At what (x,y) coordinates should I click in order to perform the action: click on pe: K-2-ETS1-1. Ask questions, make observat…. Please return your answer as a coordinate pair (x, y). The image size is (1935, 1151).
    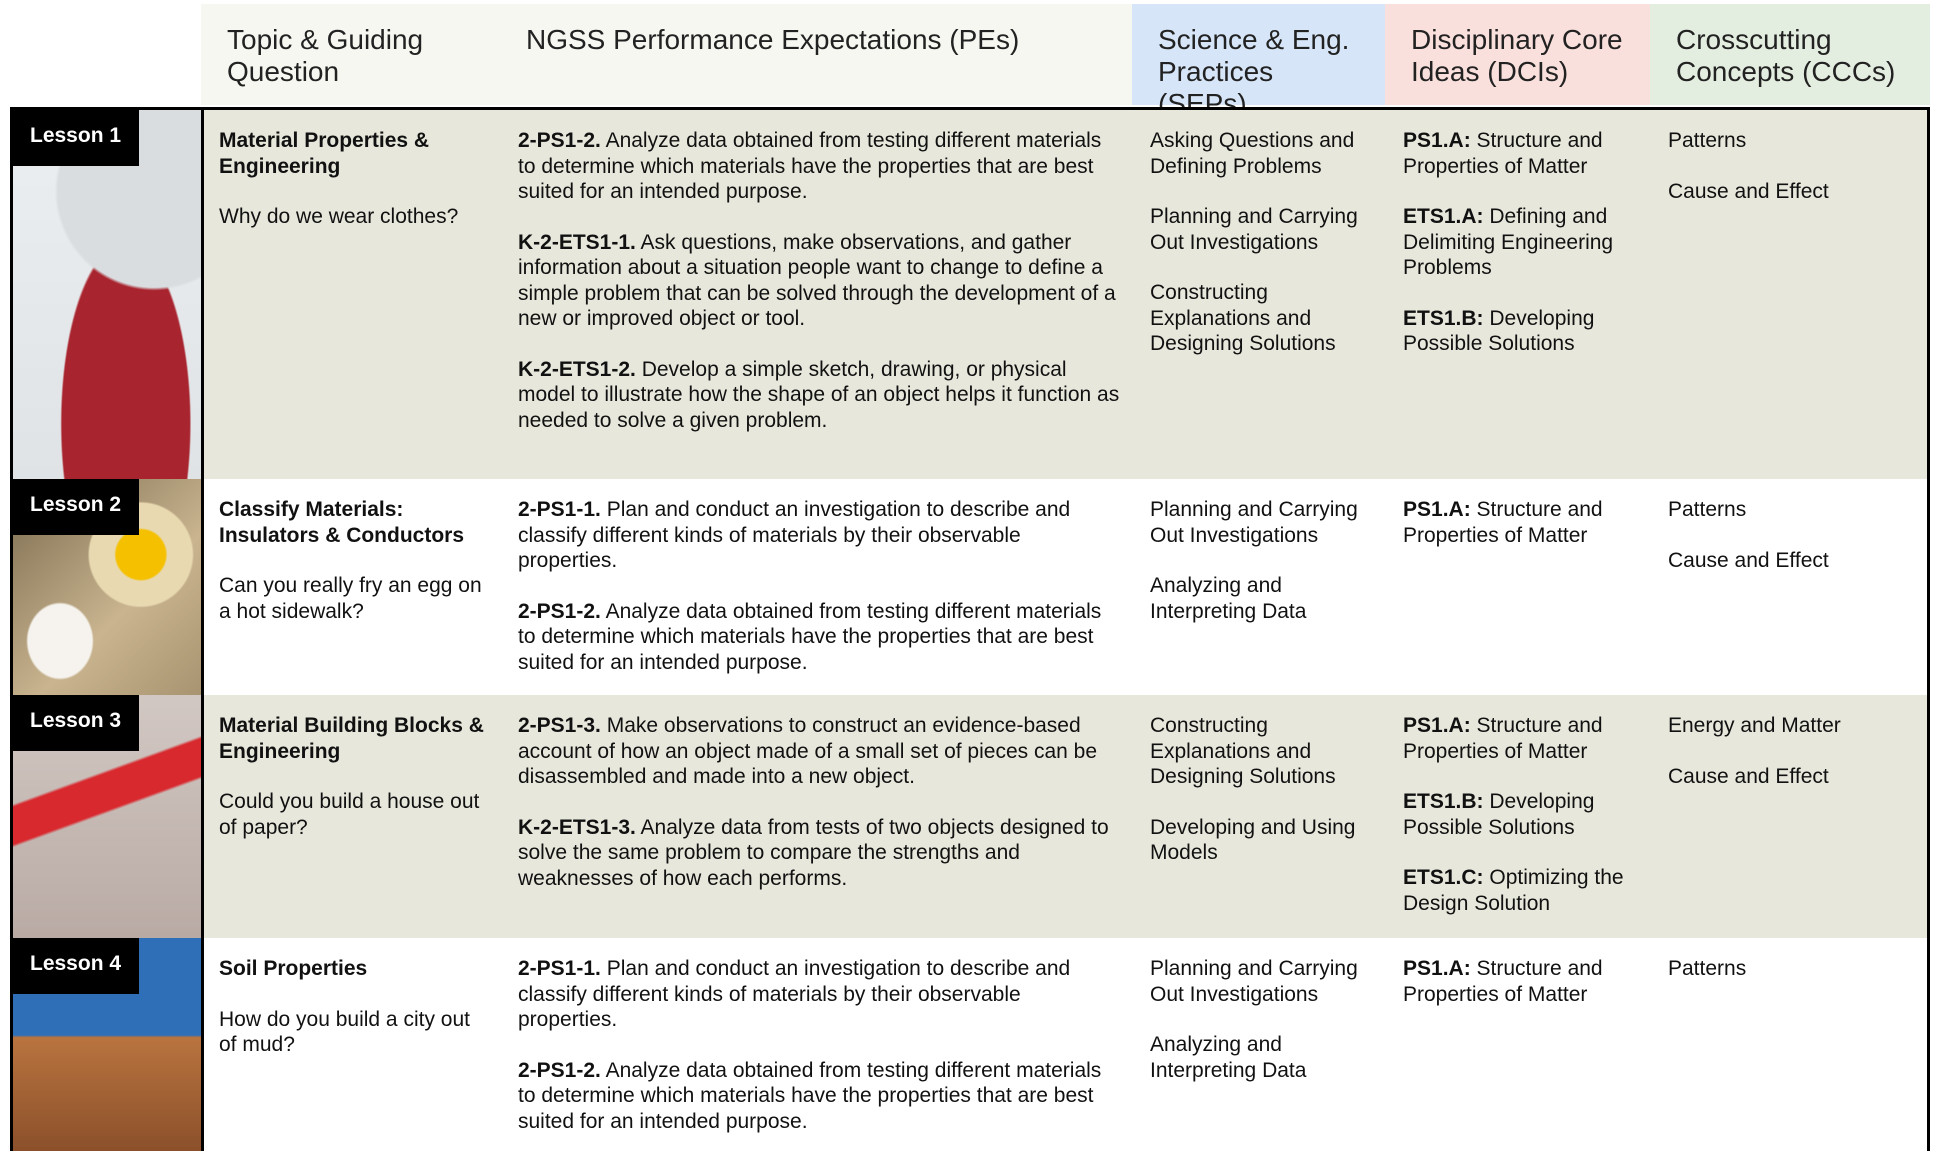
    Looking at the image, I should click on (820, 281).